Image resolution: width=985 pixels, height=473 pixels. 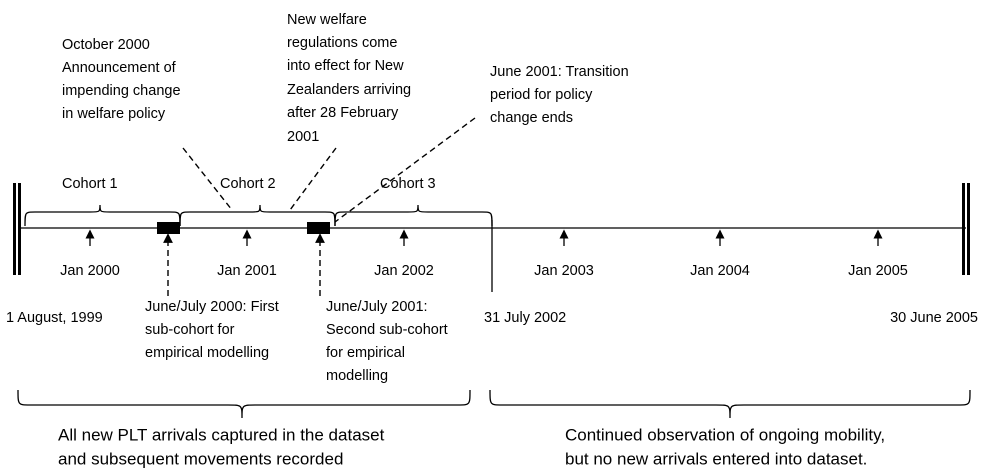 What do you see at coordinates (207, 353) in the screenshot?
I see `note-line: empirical modelling` at bounding box center [207, 353].